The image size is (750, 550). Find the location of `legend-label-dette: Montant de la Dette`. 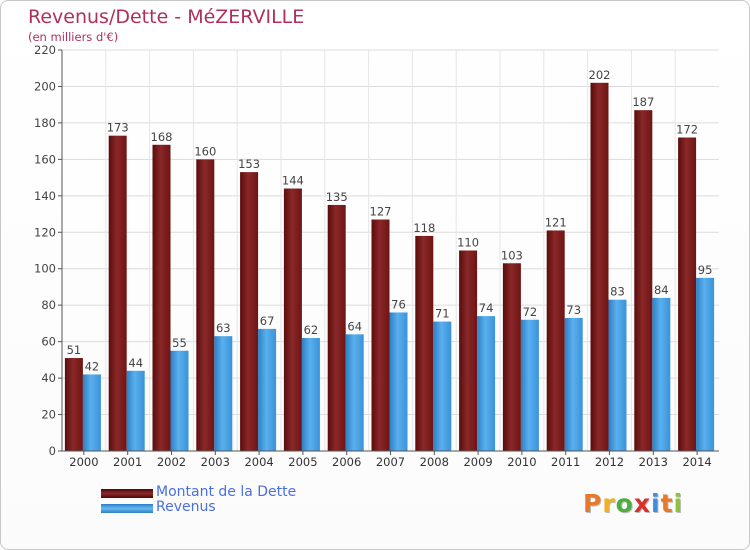

legend-label-dette: Montant de la Dette is located at coordinates (226, 492).